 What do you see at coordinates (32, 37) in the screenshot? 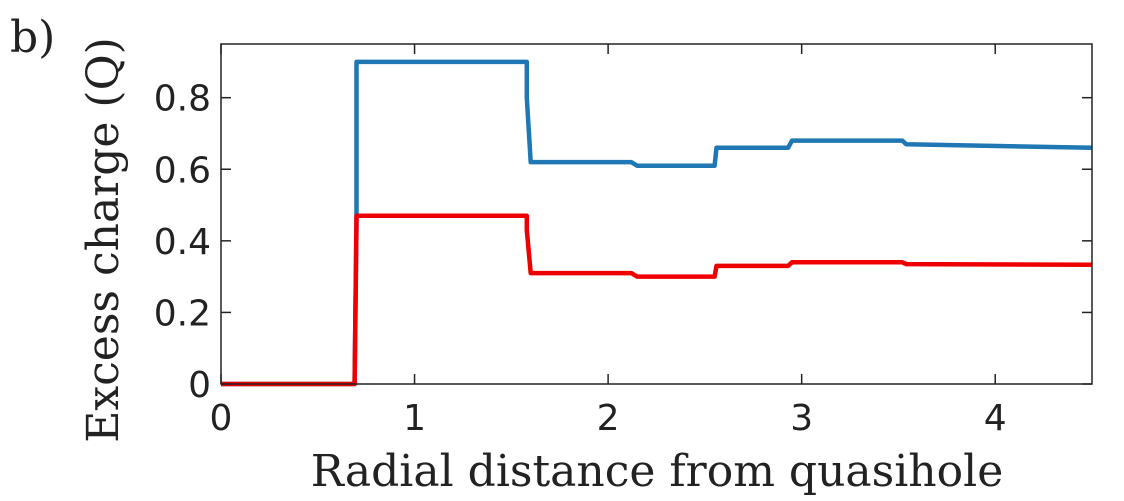
I see `panel-label: b)` at bounding box center [32, 37].